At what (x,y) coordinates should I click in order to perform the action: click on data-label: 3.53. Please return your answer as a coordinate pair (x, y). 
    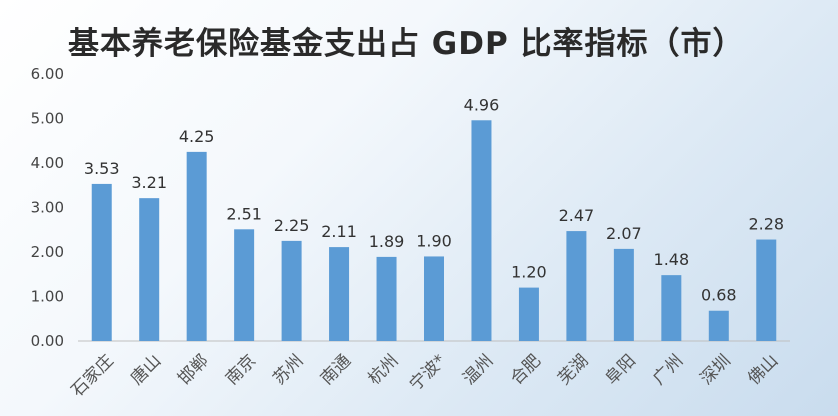
    Looking at the image, I should click on (102, 168).